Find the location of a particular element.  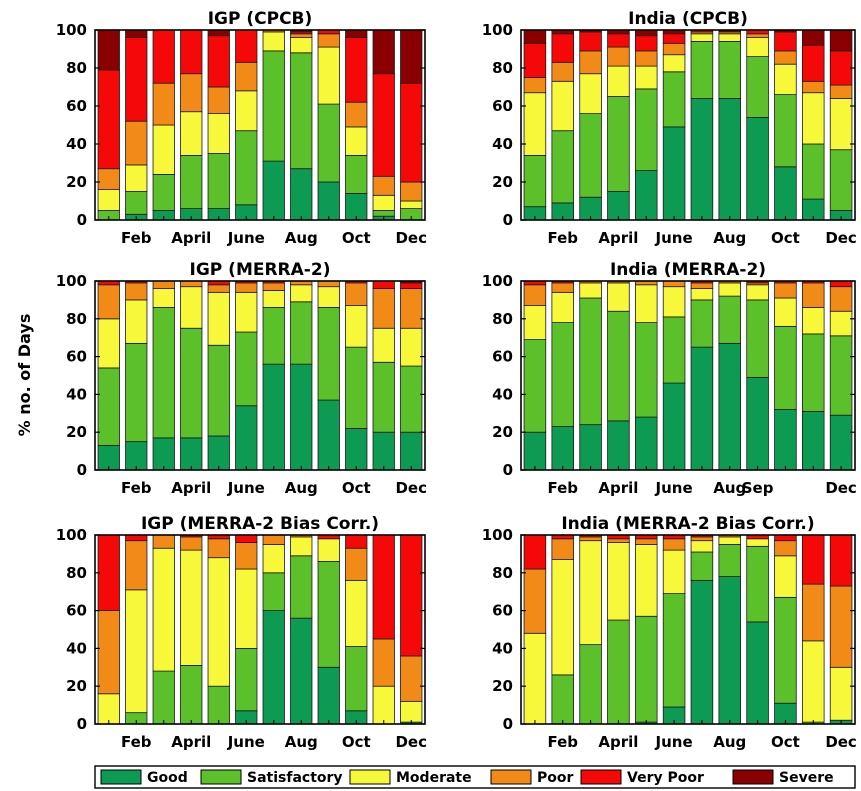

y-tick-label: 80 is located at coordinates (502, 68).